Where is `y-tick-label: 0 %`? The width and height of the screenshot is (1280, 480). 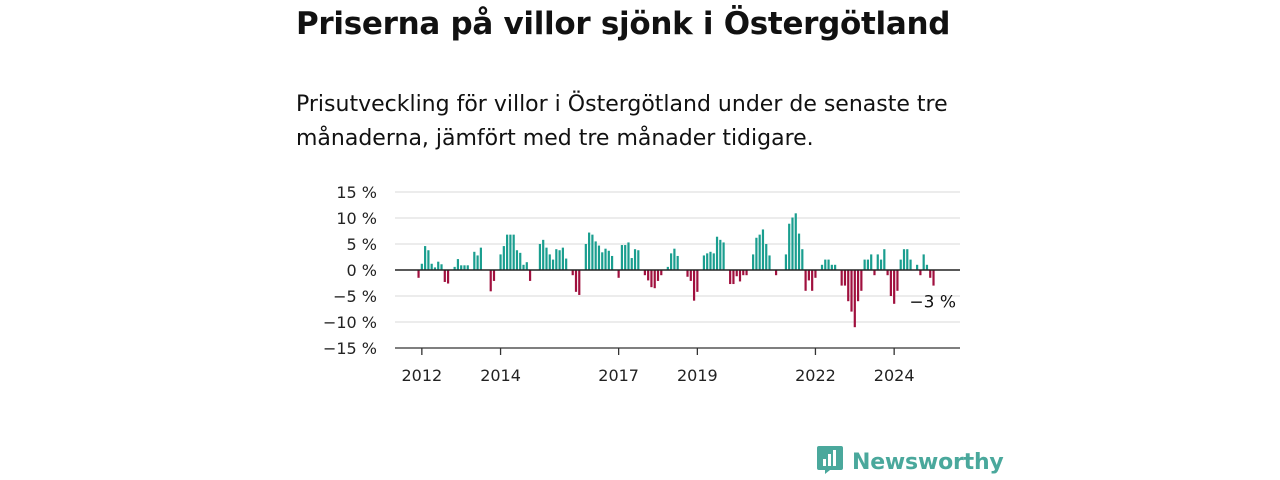
y-tick-label: 0 % is located at coordinates (362, 270).